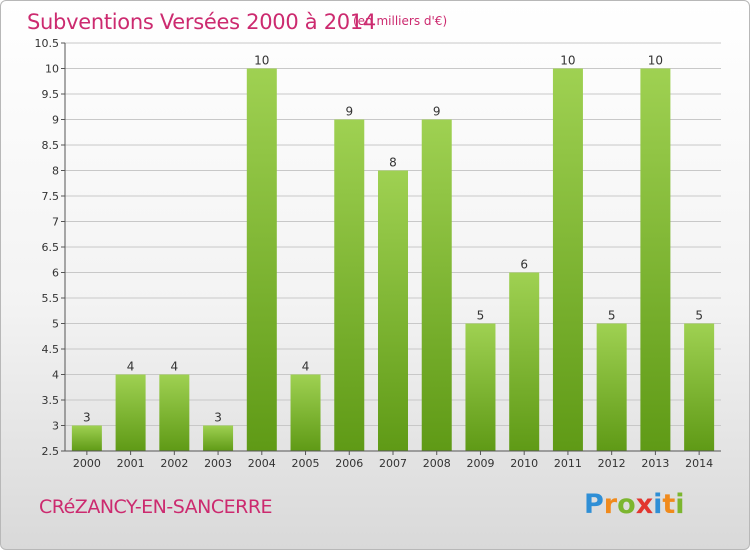 The height and width of the screenshot is (550, 750). Describe the element at coordinates (51, 400) in the screenshot. I see `y-tick-label: 3.5` at that location.